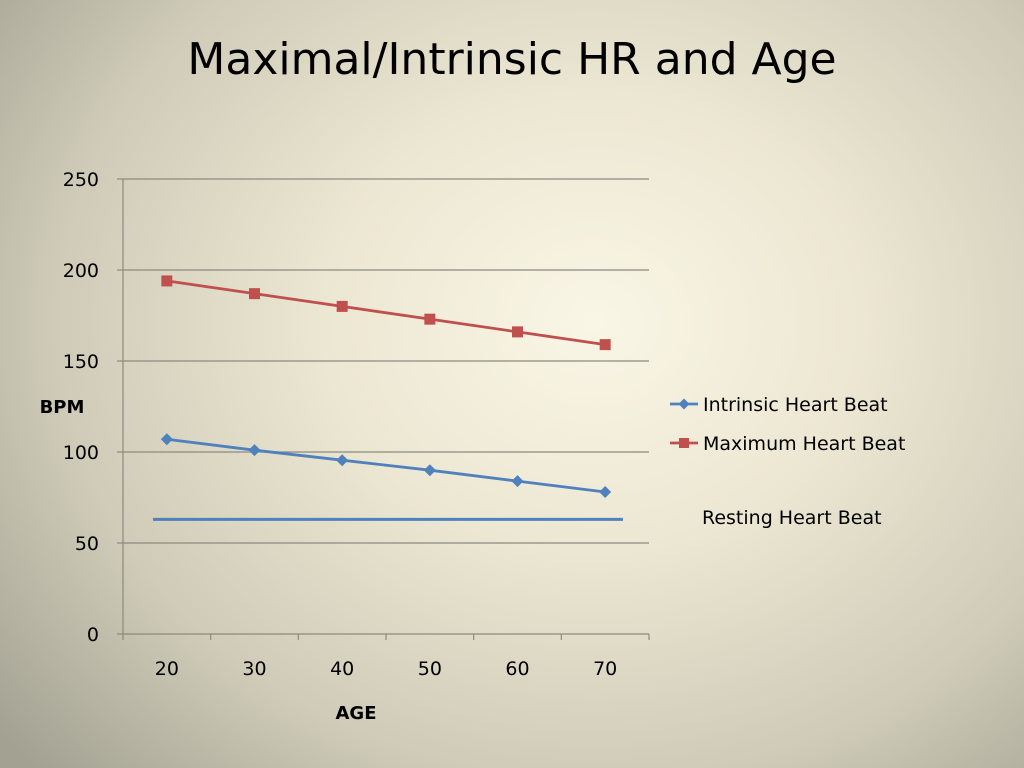  What do you see at coordinates (792, 518) in the screenshot?
I see `legend-label-resting: Resting Heart Beat` at bounding box center [792, 518].